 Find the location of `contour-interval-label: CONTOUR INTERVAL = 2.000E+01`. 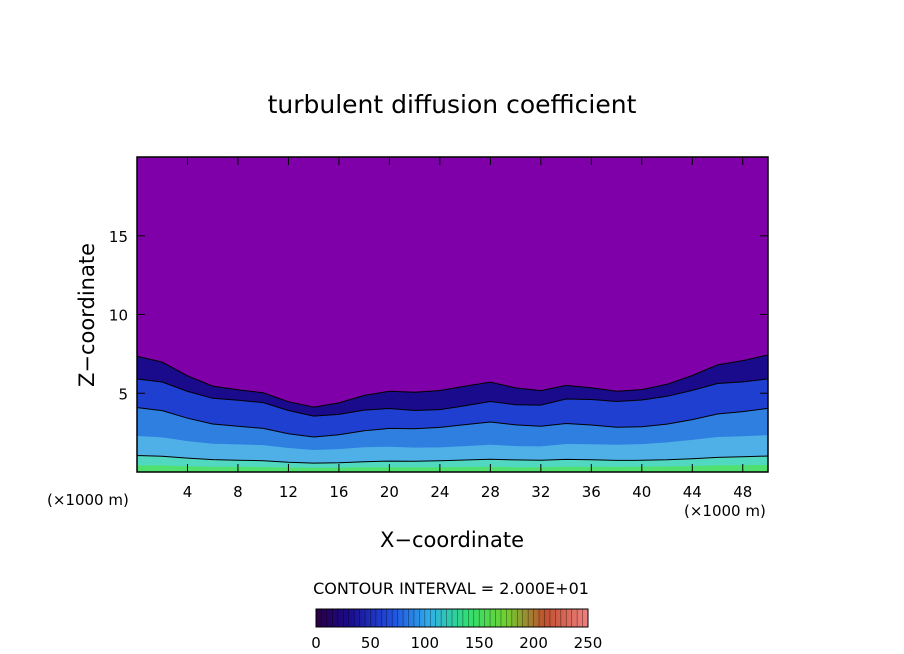

contour-interval-label: CONTOUR INTERVAL = 2.000E+01 is located at coordinates (451, 588).